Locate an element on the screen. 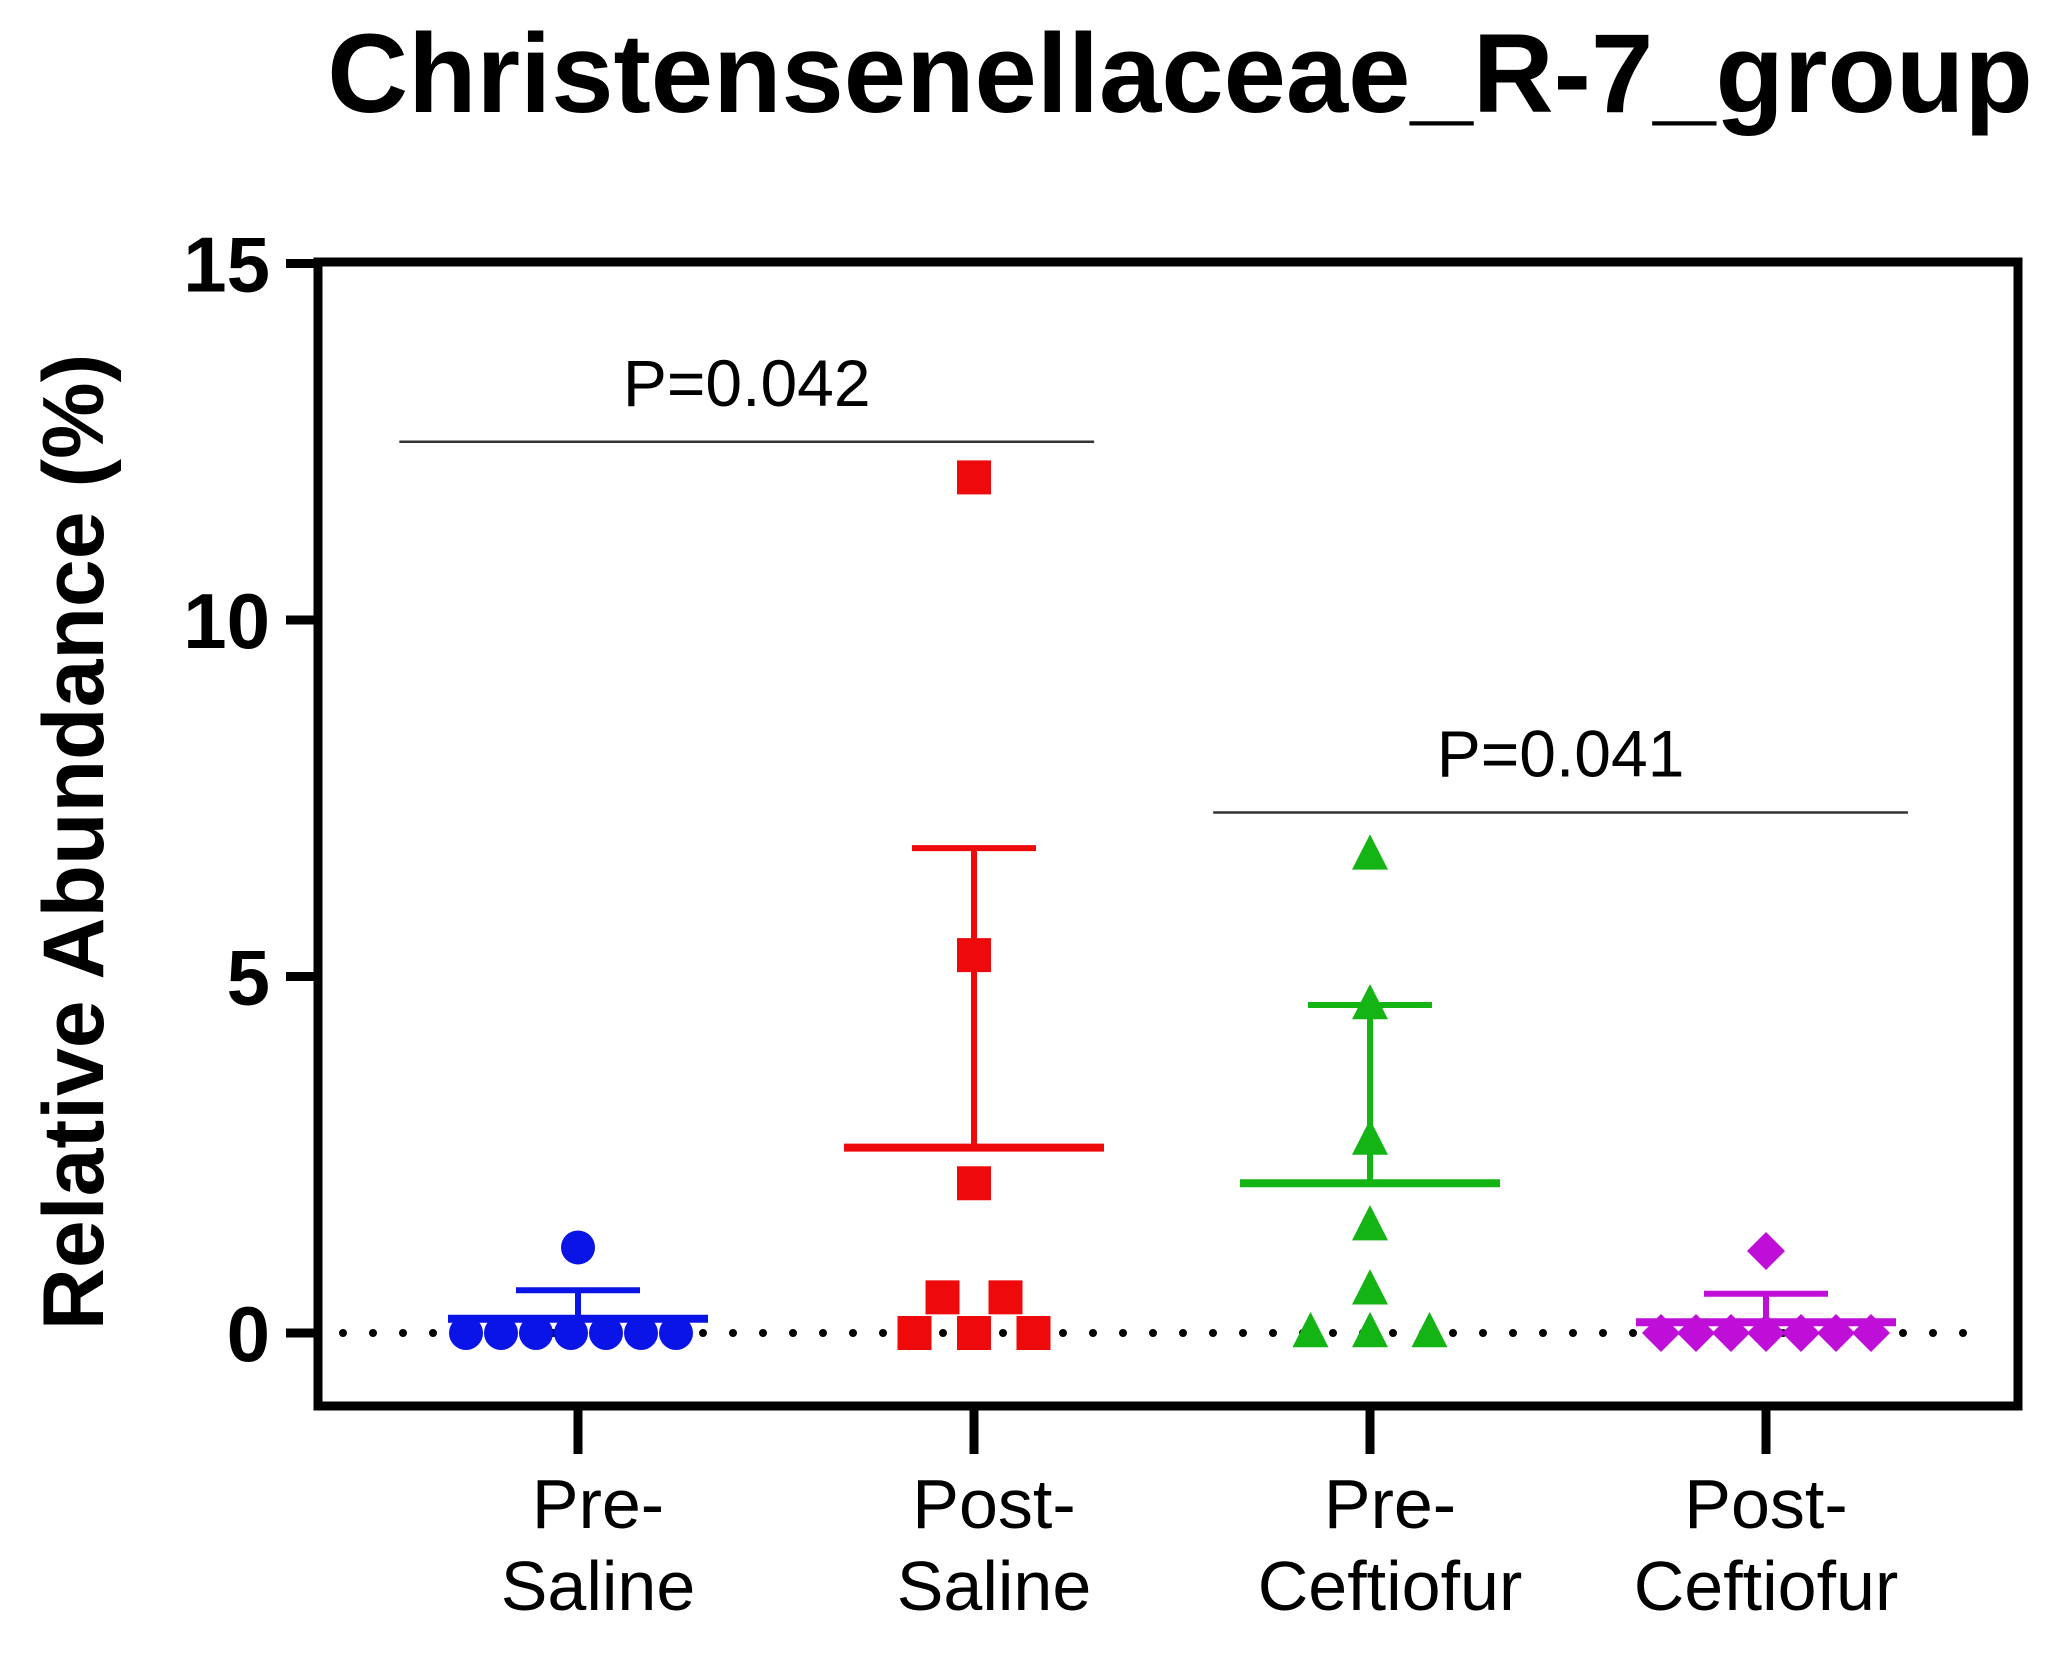  chart-title: Christensenellaceae_R-7_group is located at coordinates (1180, 73).